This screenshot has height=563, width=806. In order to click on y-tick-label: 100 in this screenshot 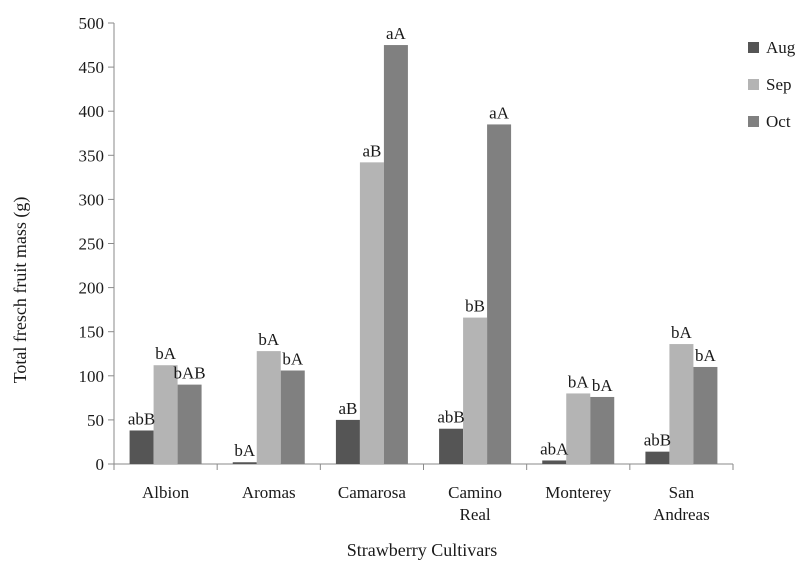, I will do `click(92, 376)`.